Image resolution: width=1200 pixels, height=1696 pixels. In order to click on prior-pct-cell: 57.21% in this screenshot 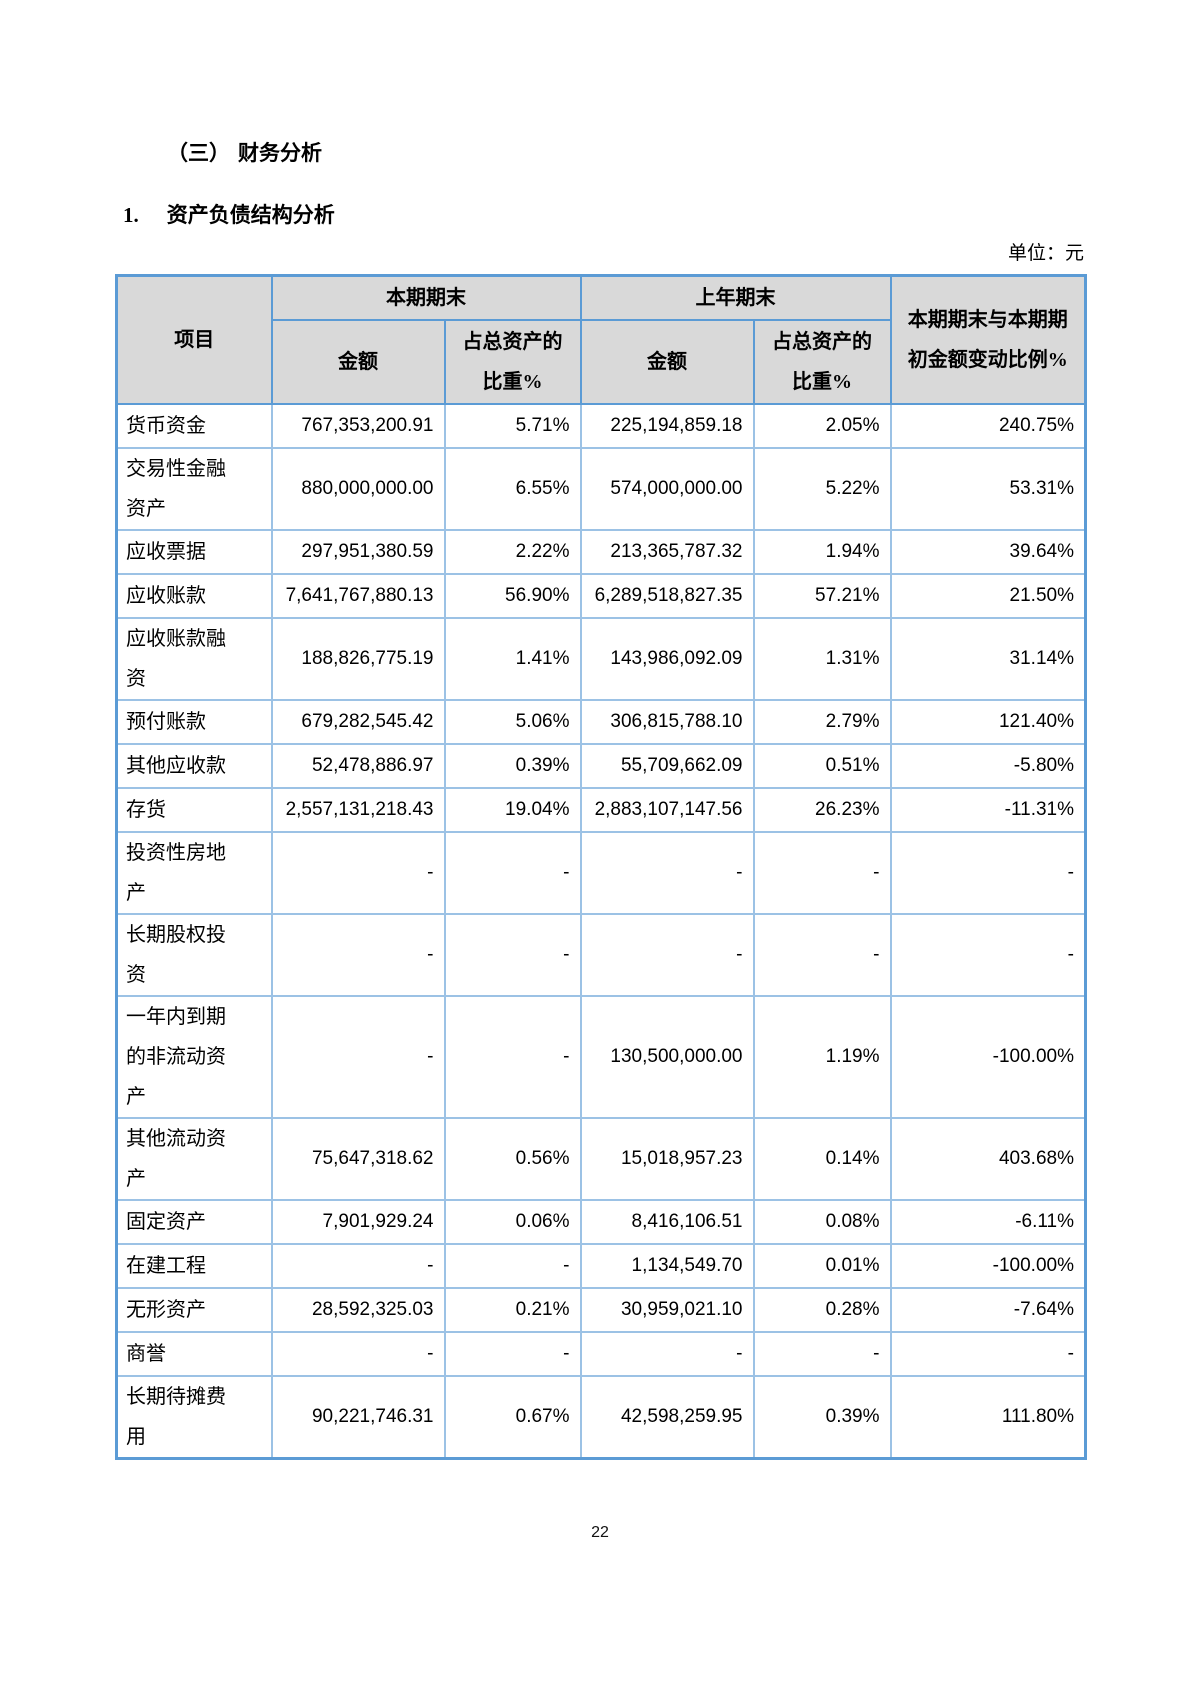, I will do `click(822, 596)`.